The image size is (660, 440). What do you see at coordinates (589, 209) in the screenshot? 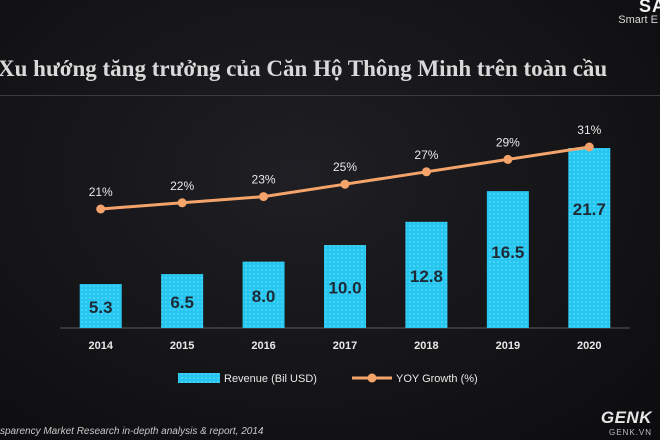
I see `bar-value-label-2020: 21.7` at bounding box center [589, 209].